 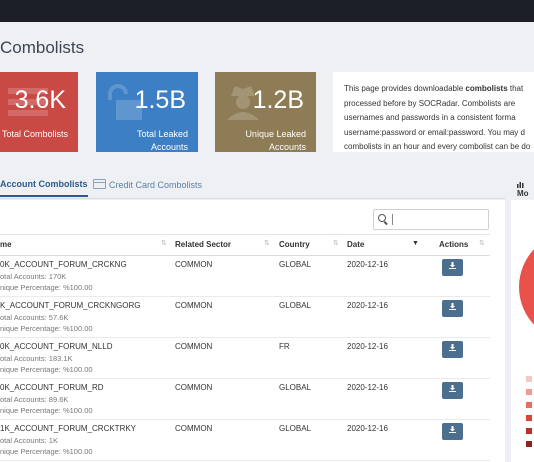 I want to click on total-accounts: otal Accounts: 1K, so click(x=29, y=440).